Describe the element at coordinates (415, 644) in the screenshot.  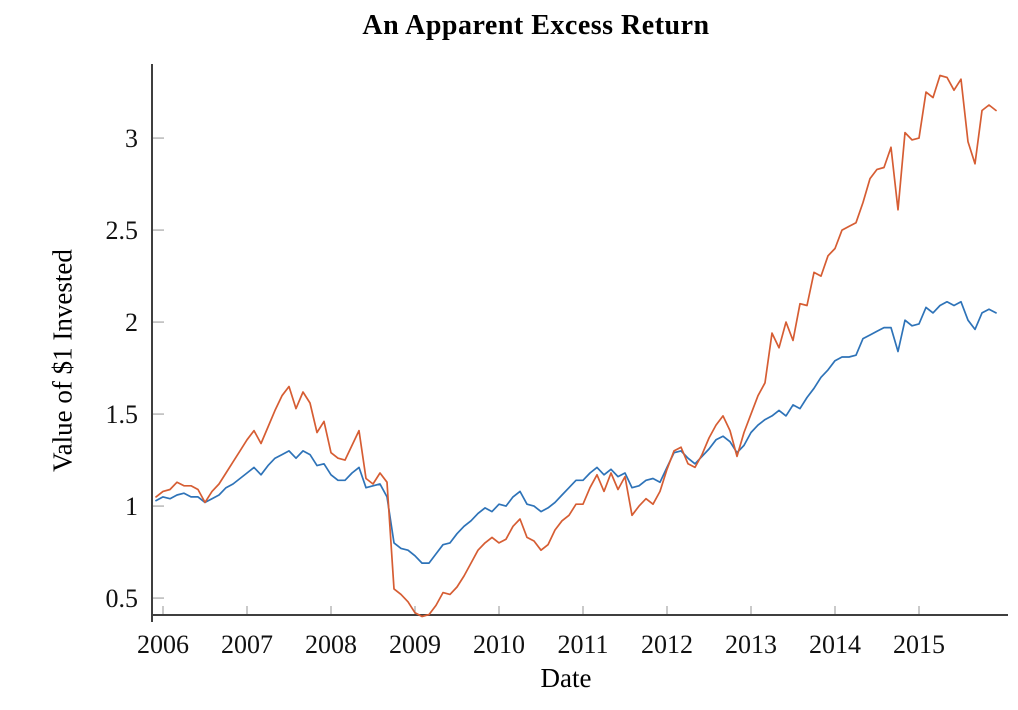
I see `x-tick-label: 2009` at that location.